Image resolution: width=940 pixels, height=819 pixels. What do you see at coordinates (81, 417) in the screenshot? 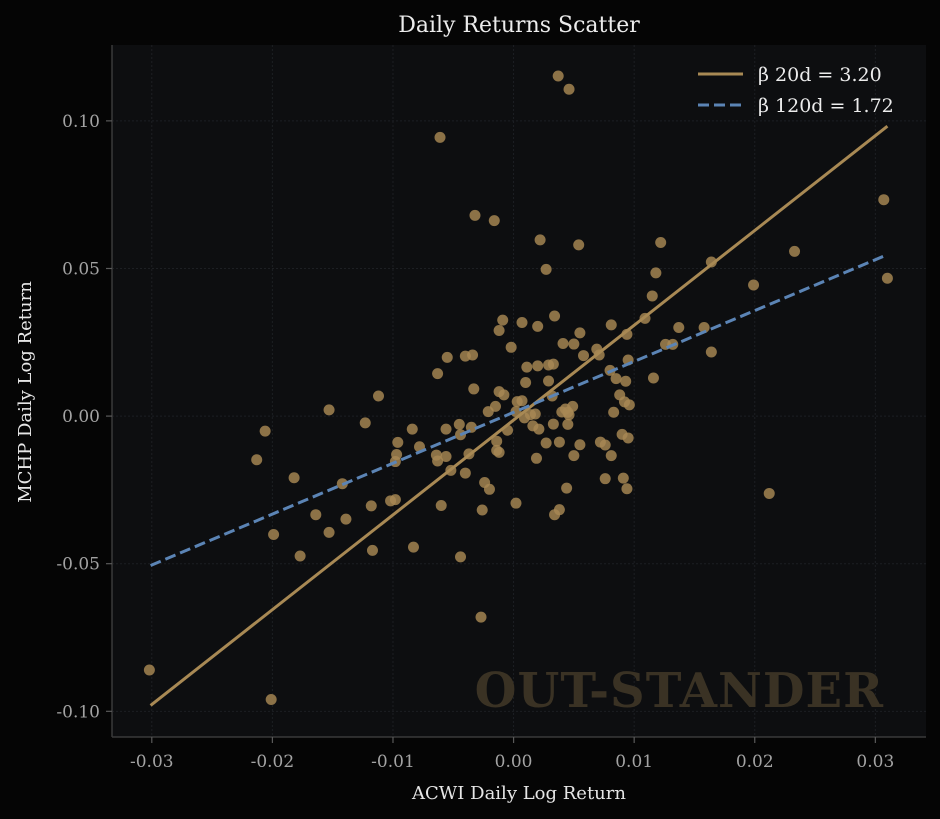
I see `y-tick-label: 0.00` at bounding box center [81, 417].